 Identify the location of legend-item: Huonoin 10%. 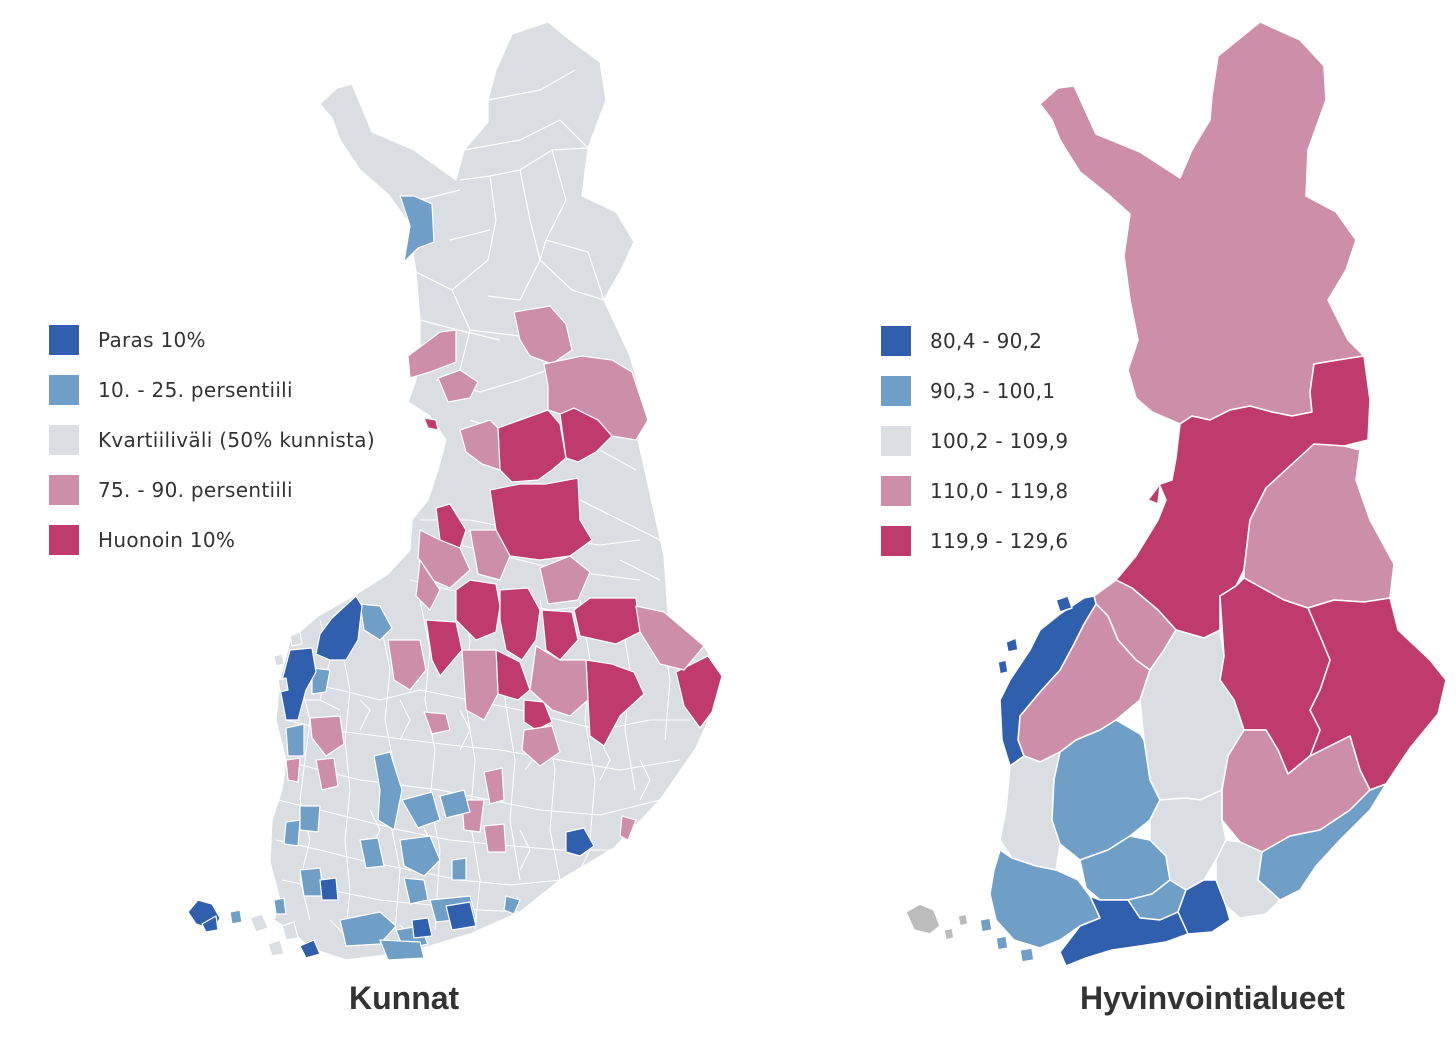
(142, 540).